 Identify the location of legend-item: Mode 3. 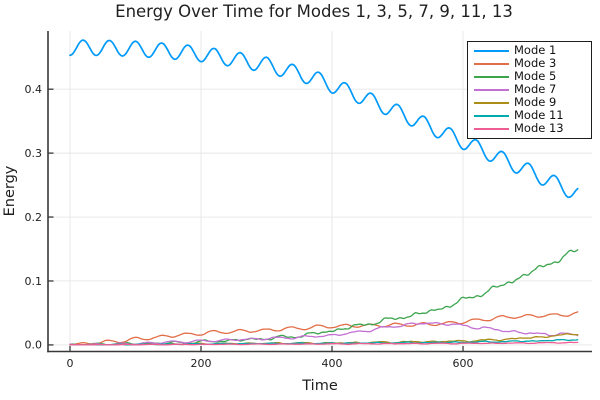
(529, 64).